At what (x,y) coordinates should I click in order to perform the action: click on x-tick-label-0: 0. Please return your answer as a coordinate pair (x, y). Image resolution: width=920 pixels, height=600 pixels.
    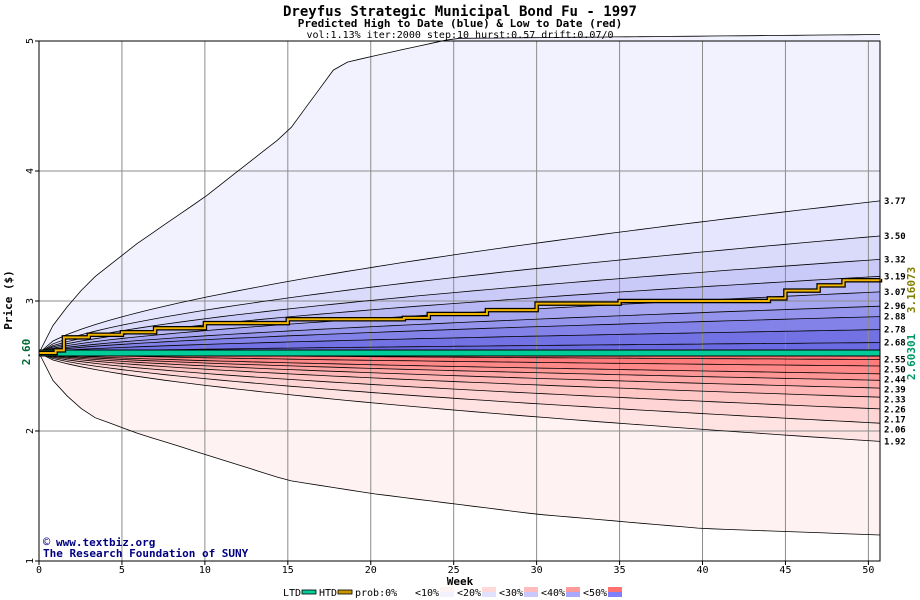
    Looking at the image, I should click on (39, 570).